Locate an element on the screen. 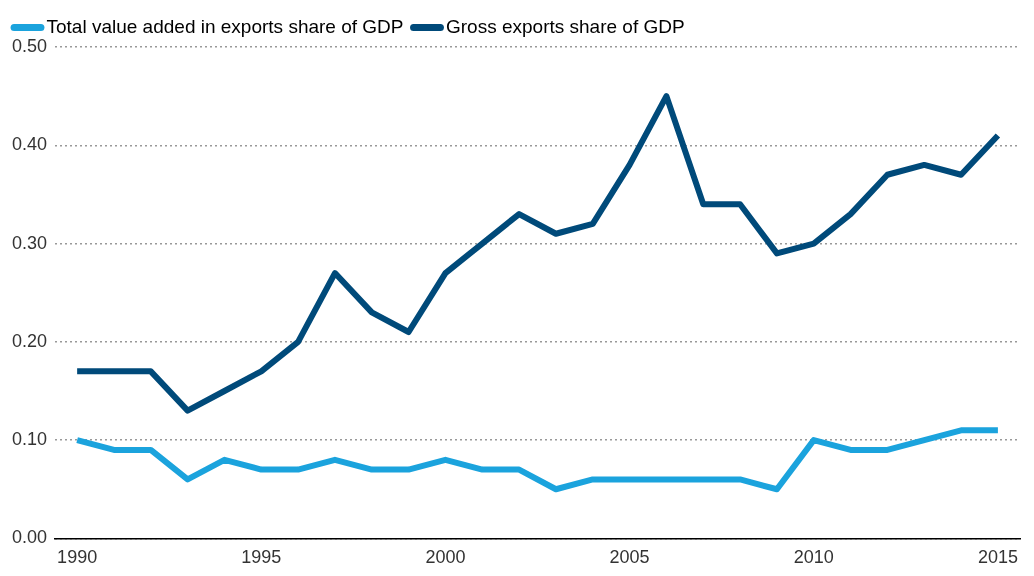 This screenshot has height=576, width=1034. x-tick-label: 2000 is located at coordinates (445, 557).